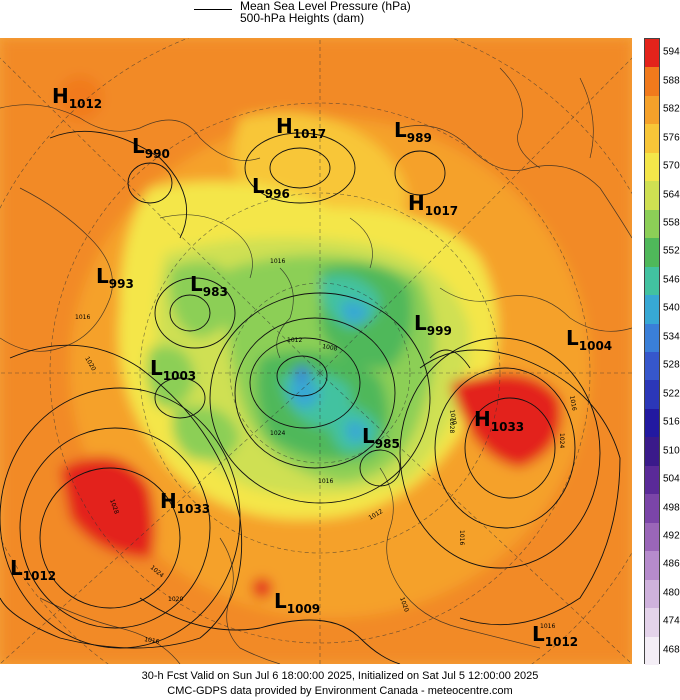 This screenshot has width=680, height=700. What do you see at coordinates (671, 223) in the screenshot?
I see `colorbar-label: 558` at bounding box center [671, 223].